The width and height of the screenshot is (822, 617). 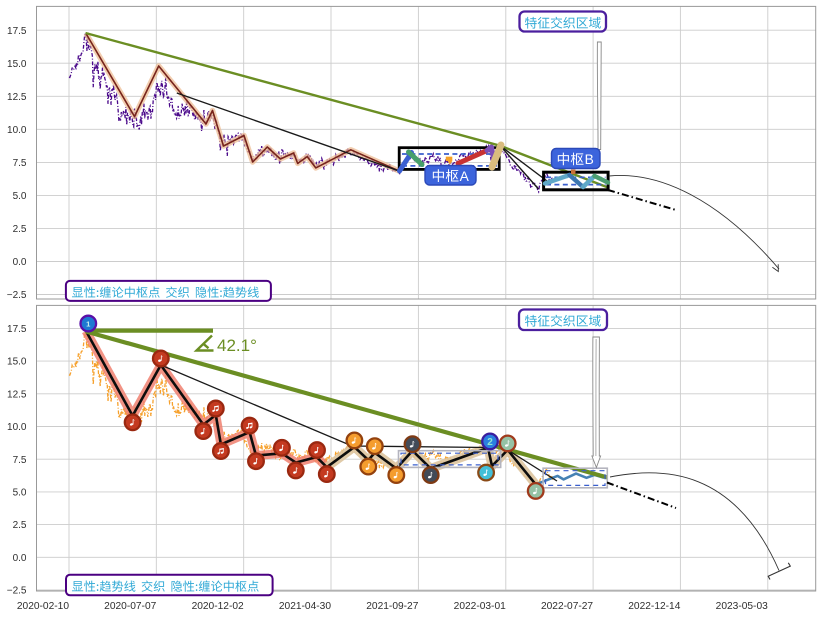 I want to click on svg-text: 2020-07-07, so click(x=130, y=606).